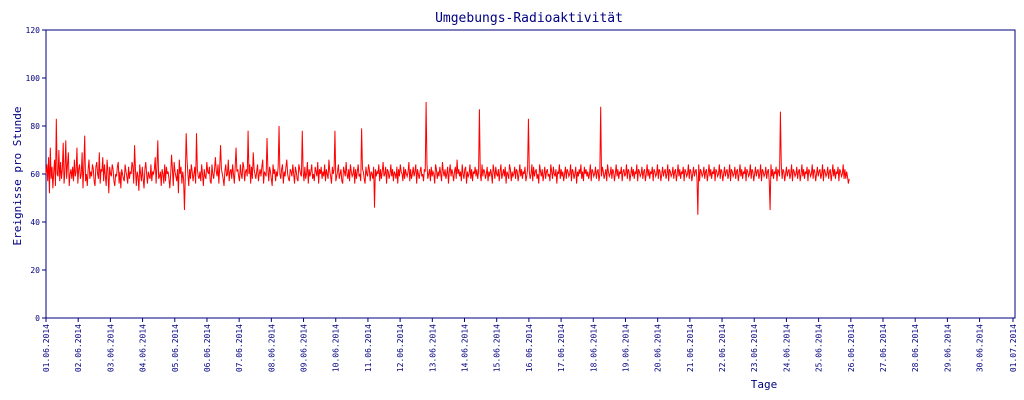  What do you see at coordinates (33, 78) in the screenshot?
I see `y-tick-label: 100` at bounding box center [33, 78].